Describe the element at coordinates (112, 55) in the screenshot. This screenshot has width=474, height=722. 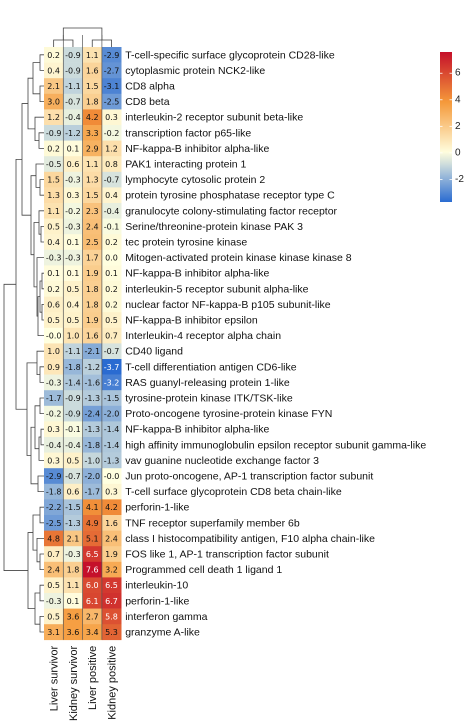
I see `cell-value-label: -2.9` at that location.